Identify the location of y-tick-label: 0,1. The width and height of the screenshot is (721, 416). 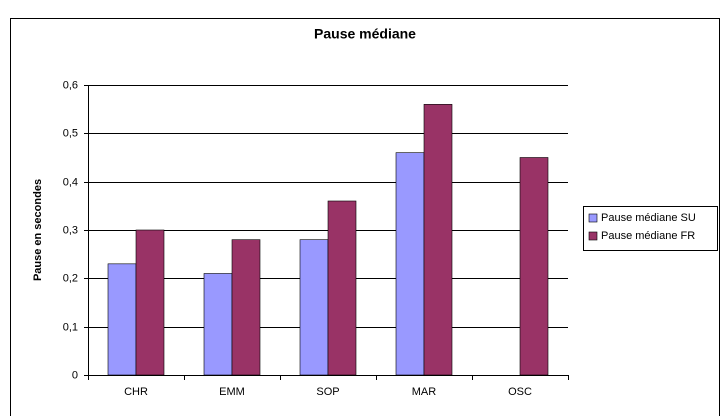
(70, 327).